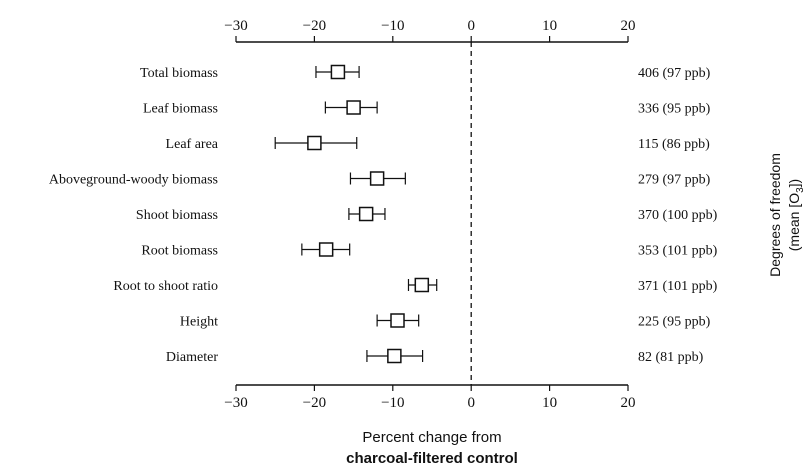 The image size is (806, 468). Describe the element at coordinates (179, 251) in the screenshot. I see `row-label: Root biomass` at that location.